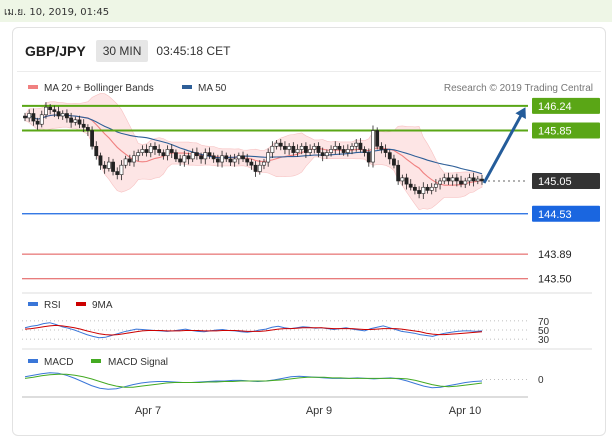  What do you see at coordinates (193, 51) in the screenshot?
I see `time-label: 03:45:18 CET` at bounding box center [193, 51].